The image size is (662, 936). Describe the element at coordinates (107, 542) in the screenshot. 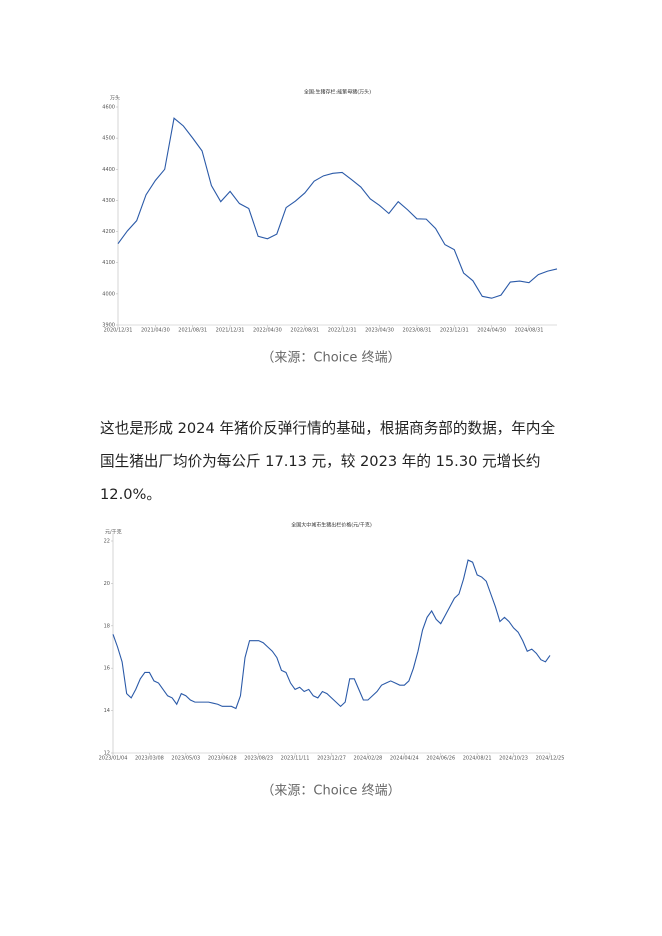

I see `y-tick-label: 22` at that location.